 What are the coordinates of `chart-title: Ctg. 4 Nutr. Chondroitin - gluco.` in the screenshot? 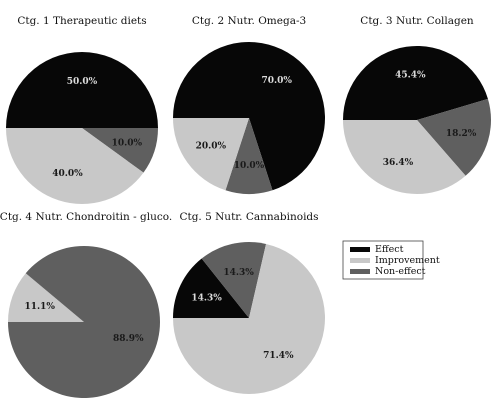 It's located at (86, 217).